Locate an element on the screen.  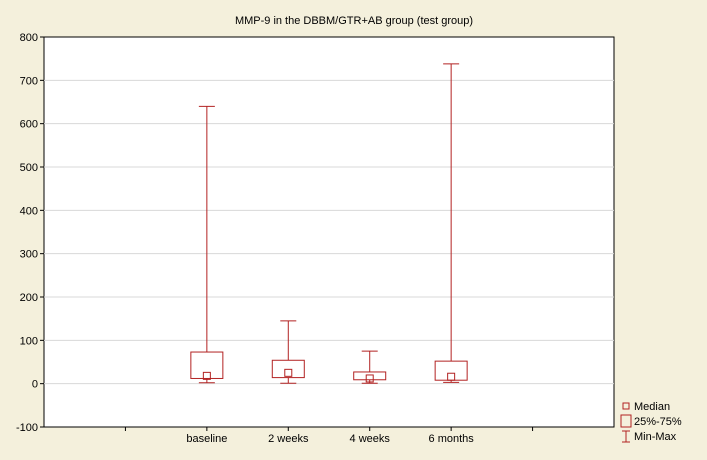
legend: Median 25%-75% Min-Max is located at coordinates (651, 422).